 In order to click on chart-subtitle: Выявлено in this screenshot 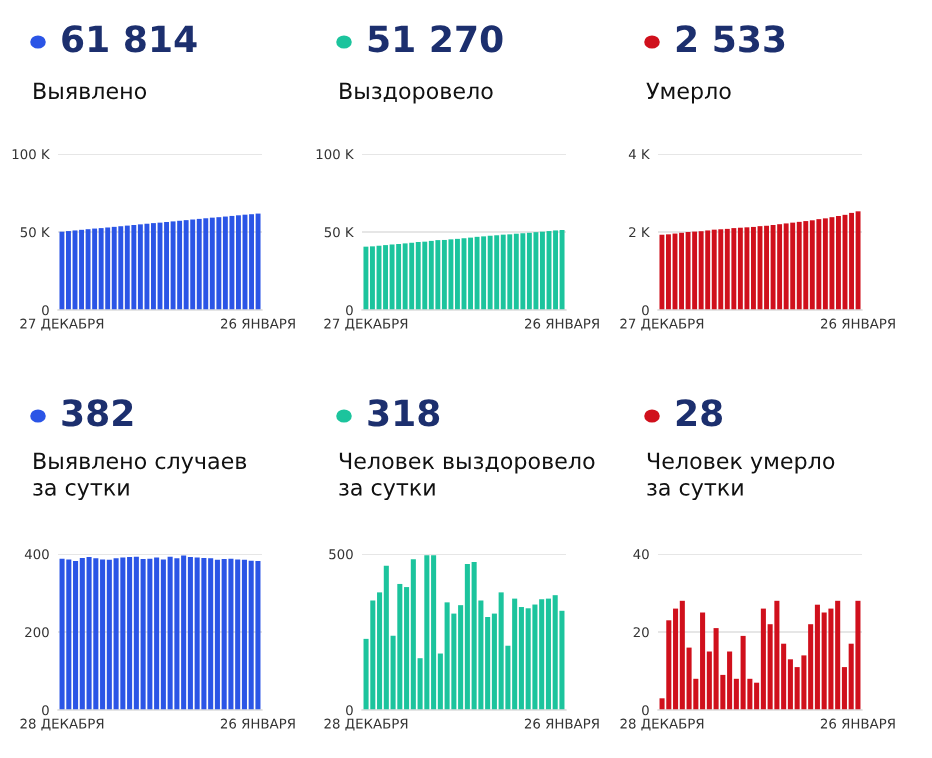, I will do `click(90, 91)`.